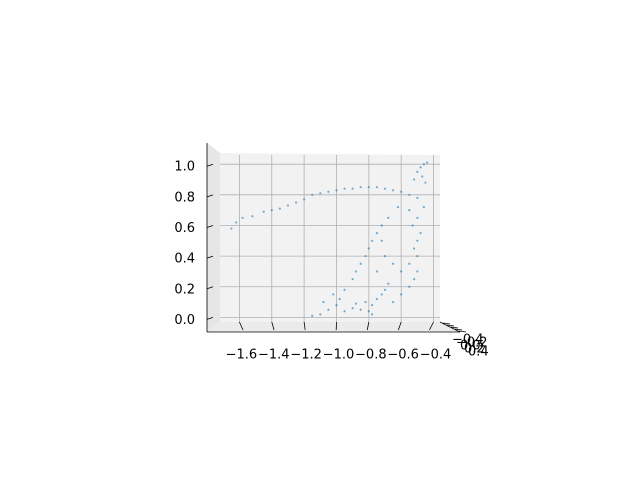 The height and width of the screenshot is (480, 640). I want to click on z-tick-label: 0.8, so click(184, 197).